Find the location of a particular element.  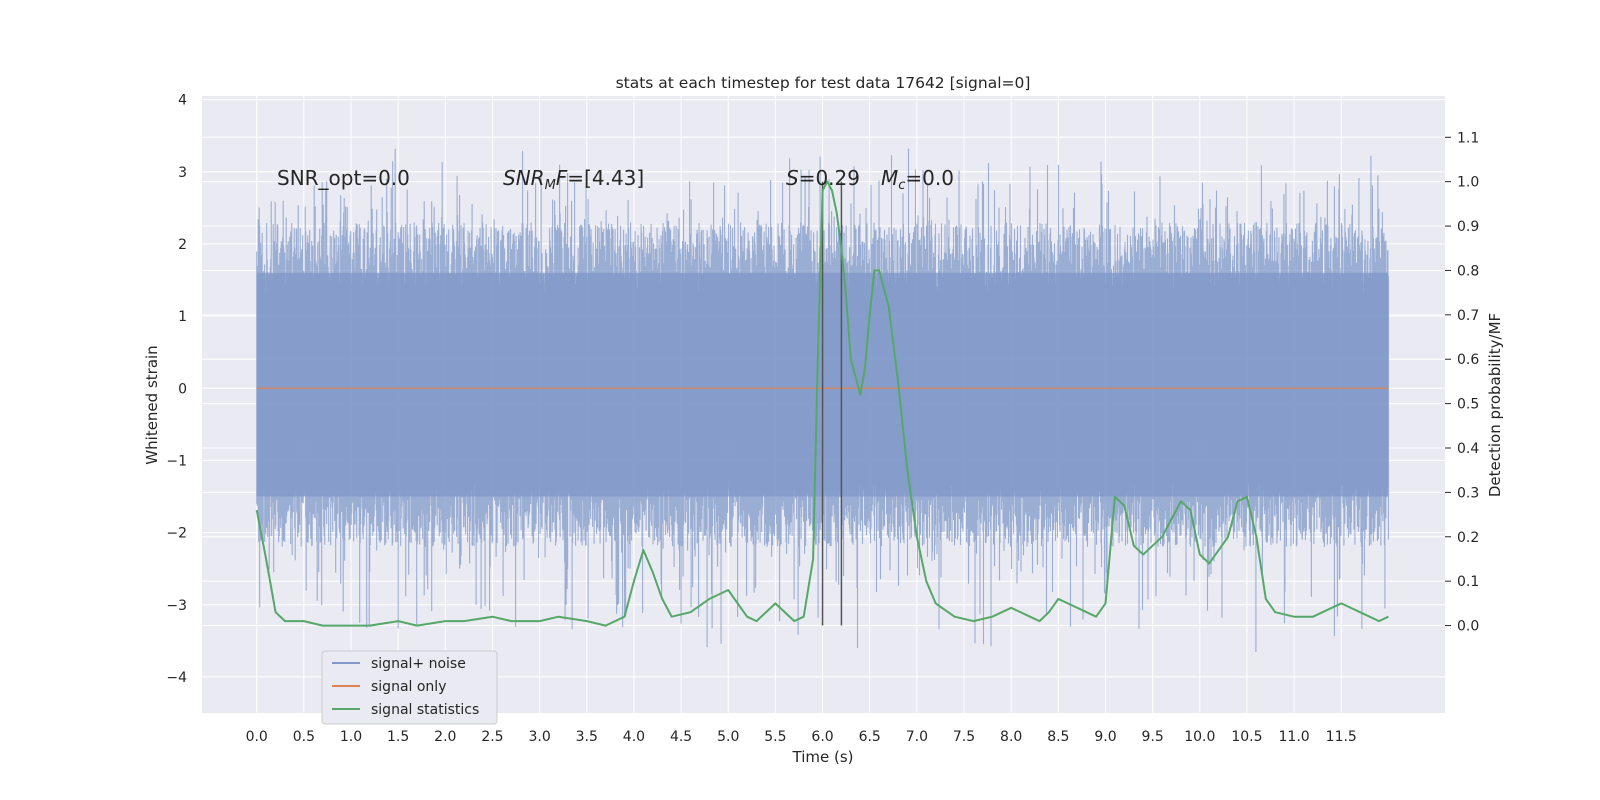

legend-label-signal: signal only is located at coordinates (408, 687).